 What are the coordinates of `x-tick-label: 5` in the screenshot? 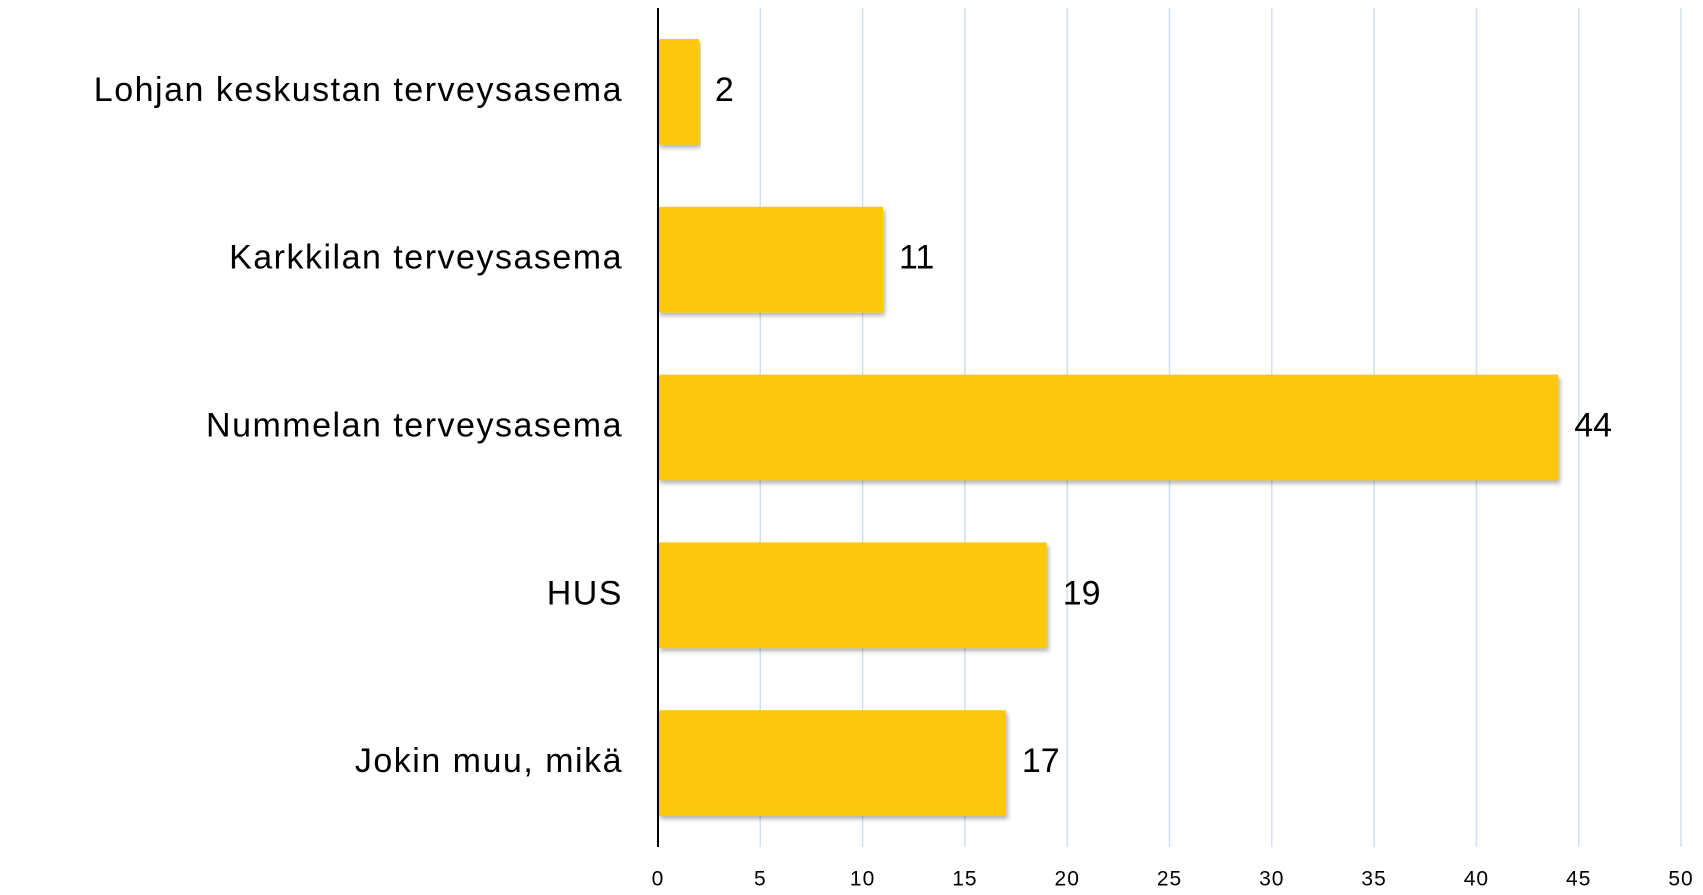 It's located at (760, 879).